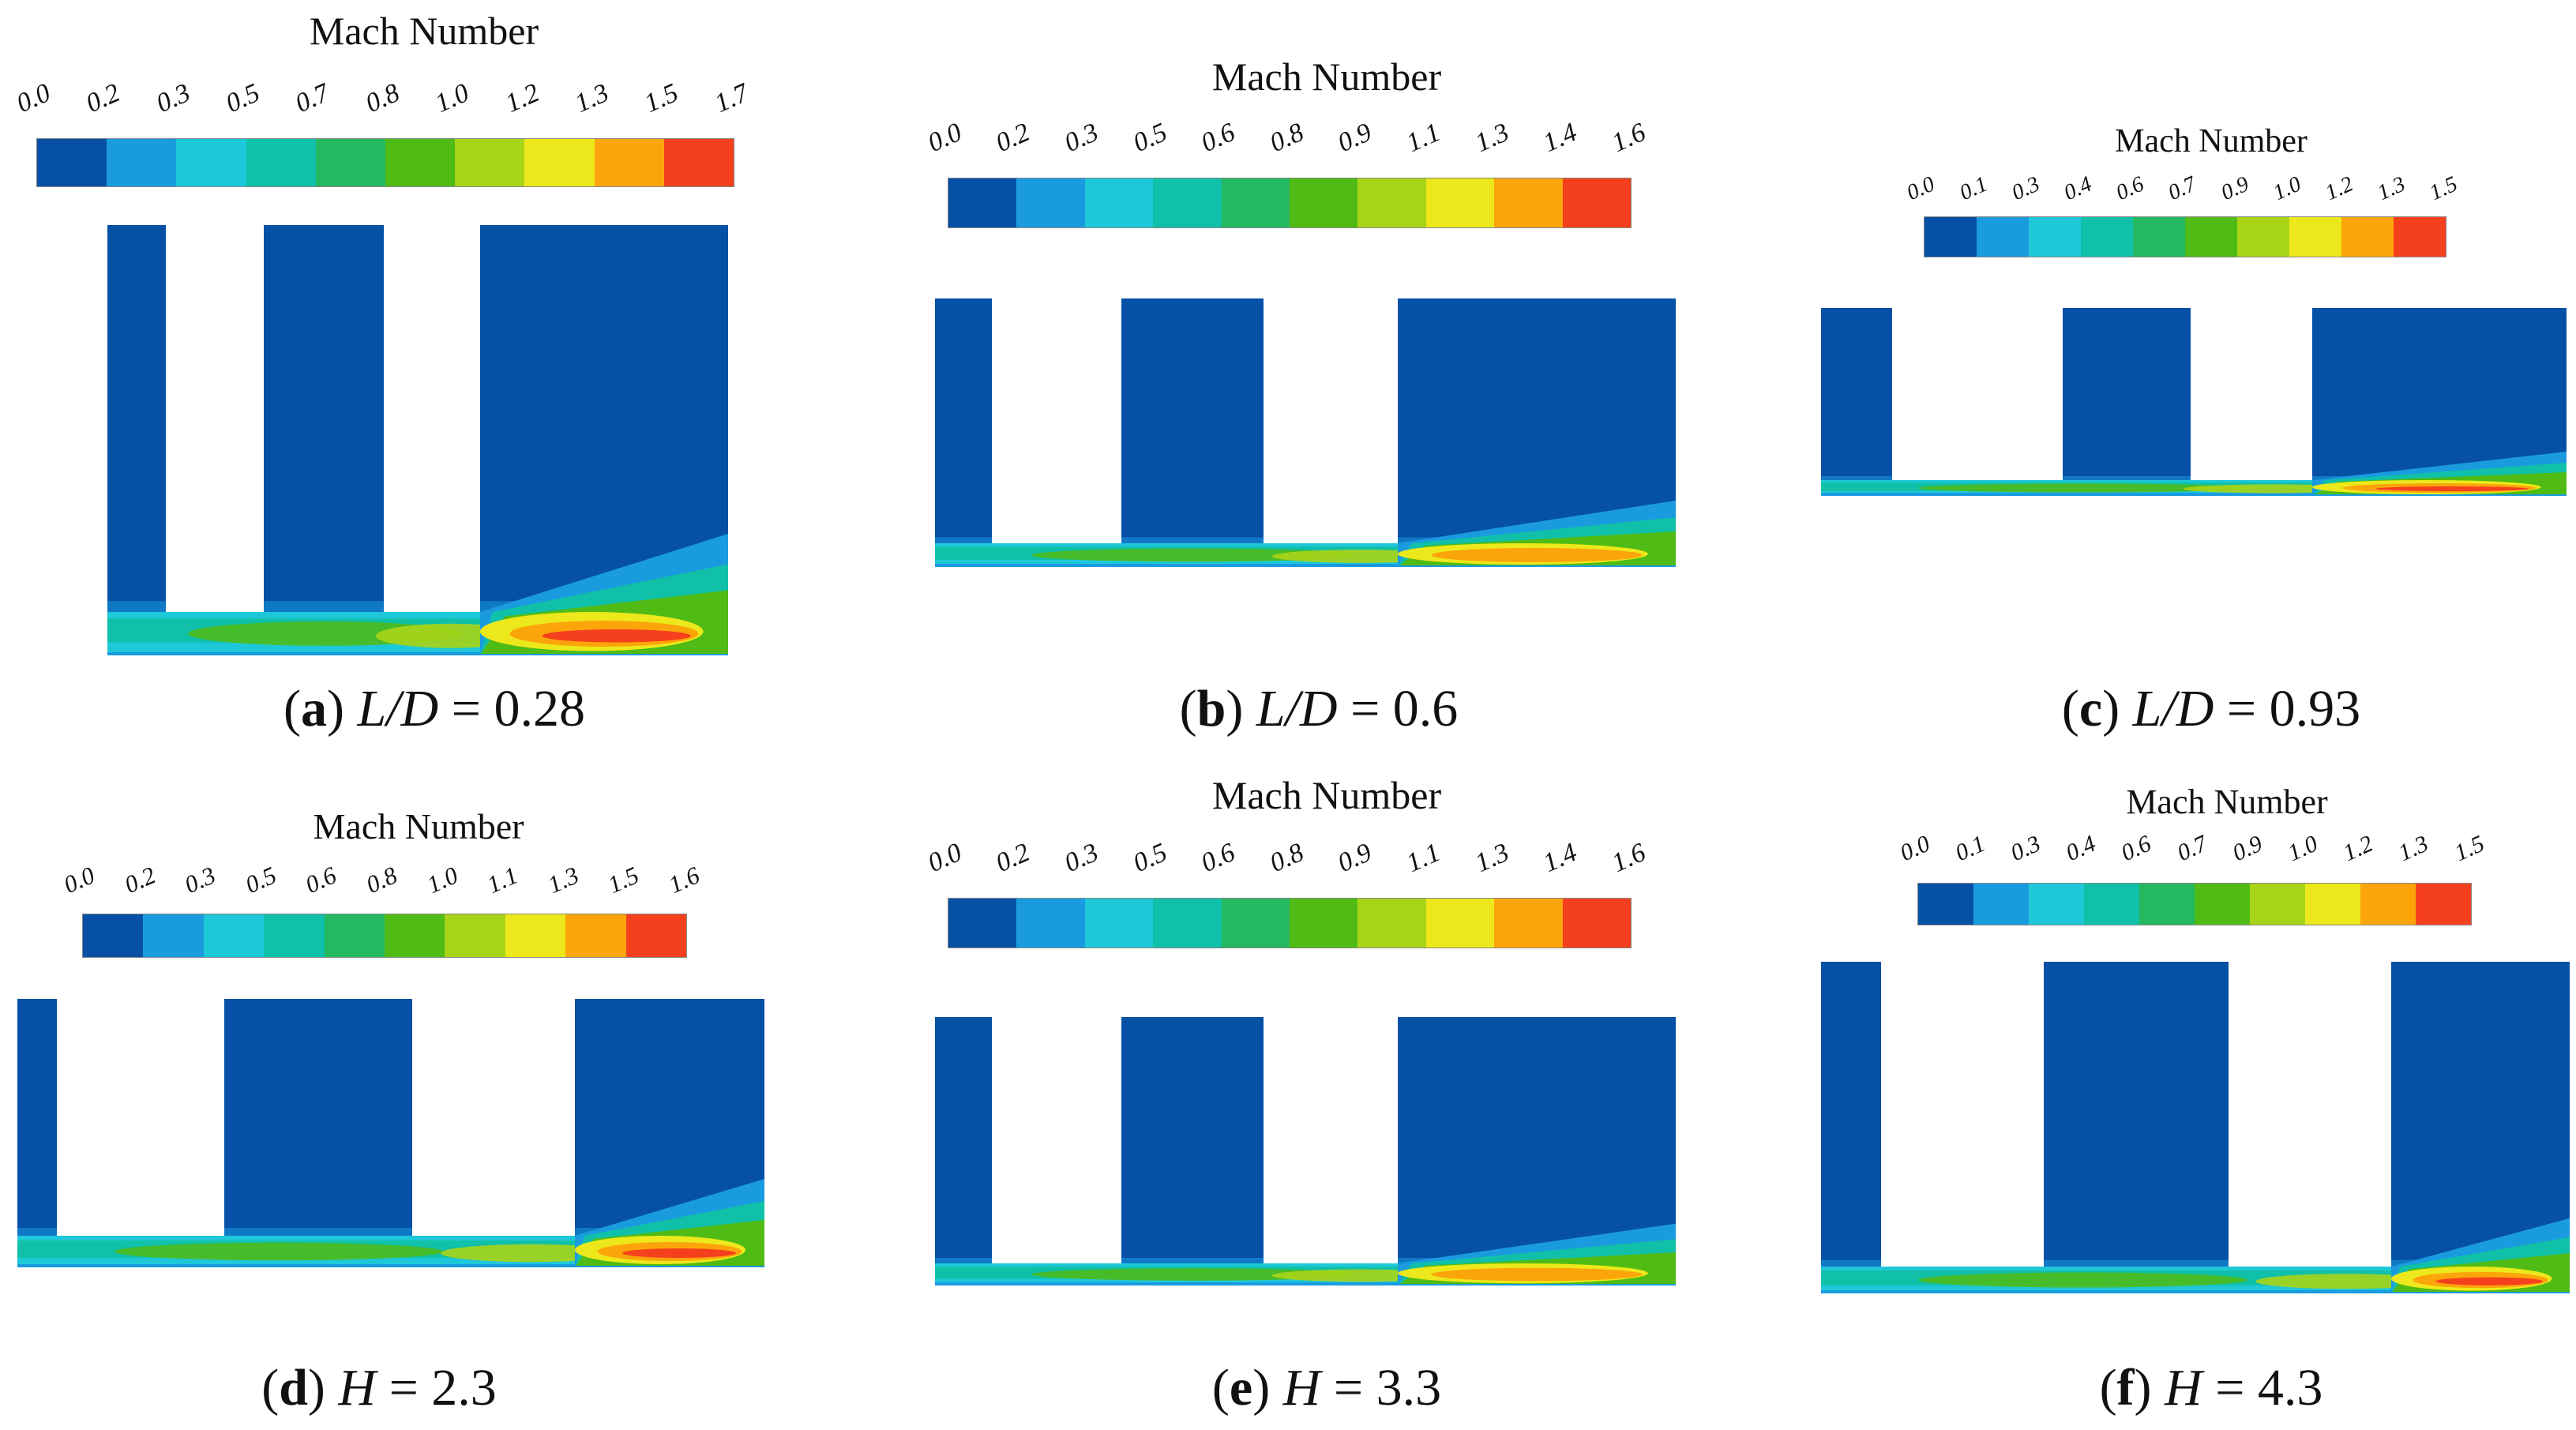 This screenshot has height=1430, width=2576. I want to click on colorbar-tick-label: 0.9, so click(1354, 137).